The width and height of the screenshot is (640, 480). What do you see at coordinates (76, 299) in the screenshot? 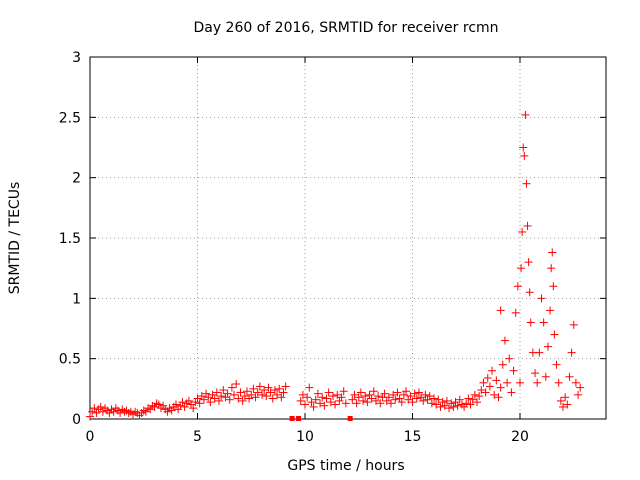
I see `y-tick-label: 1` at bounding box center [76, 299].